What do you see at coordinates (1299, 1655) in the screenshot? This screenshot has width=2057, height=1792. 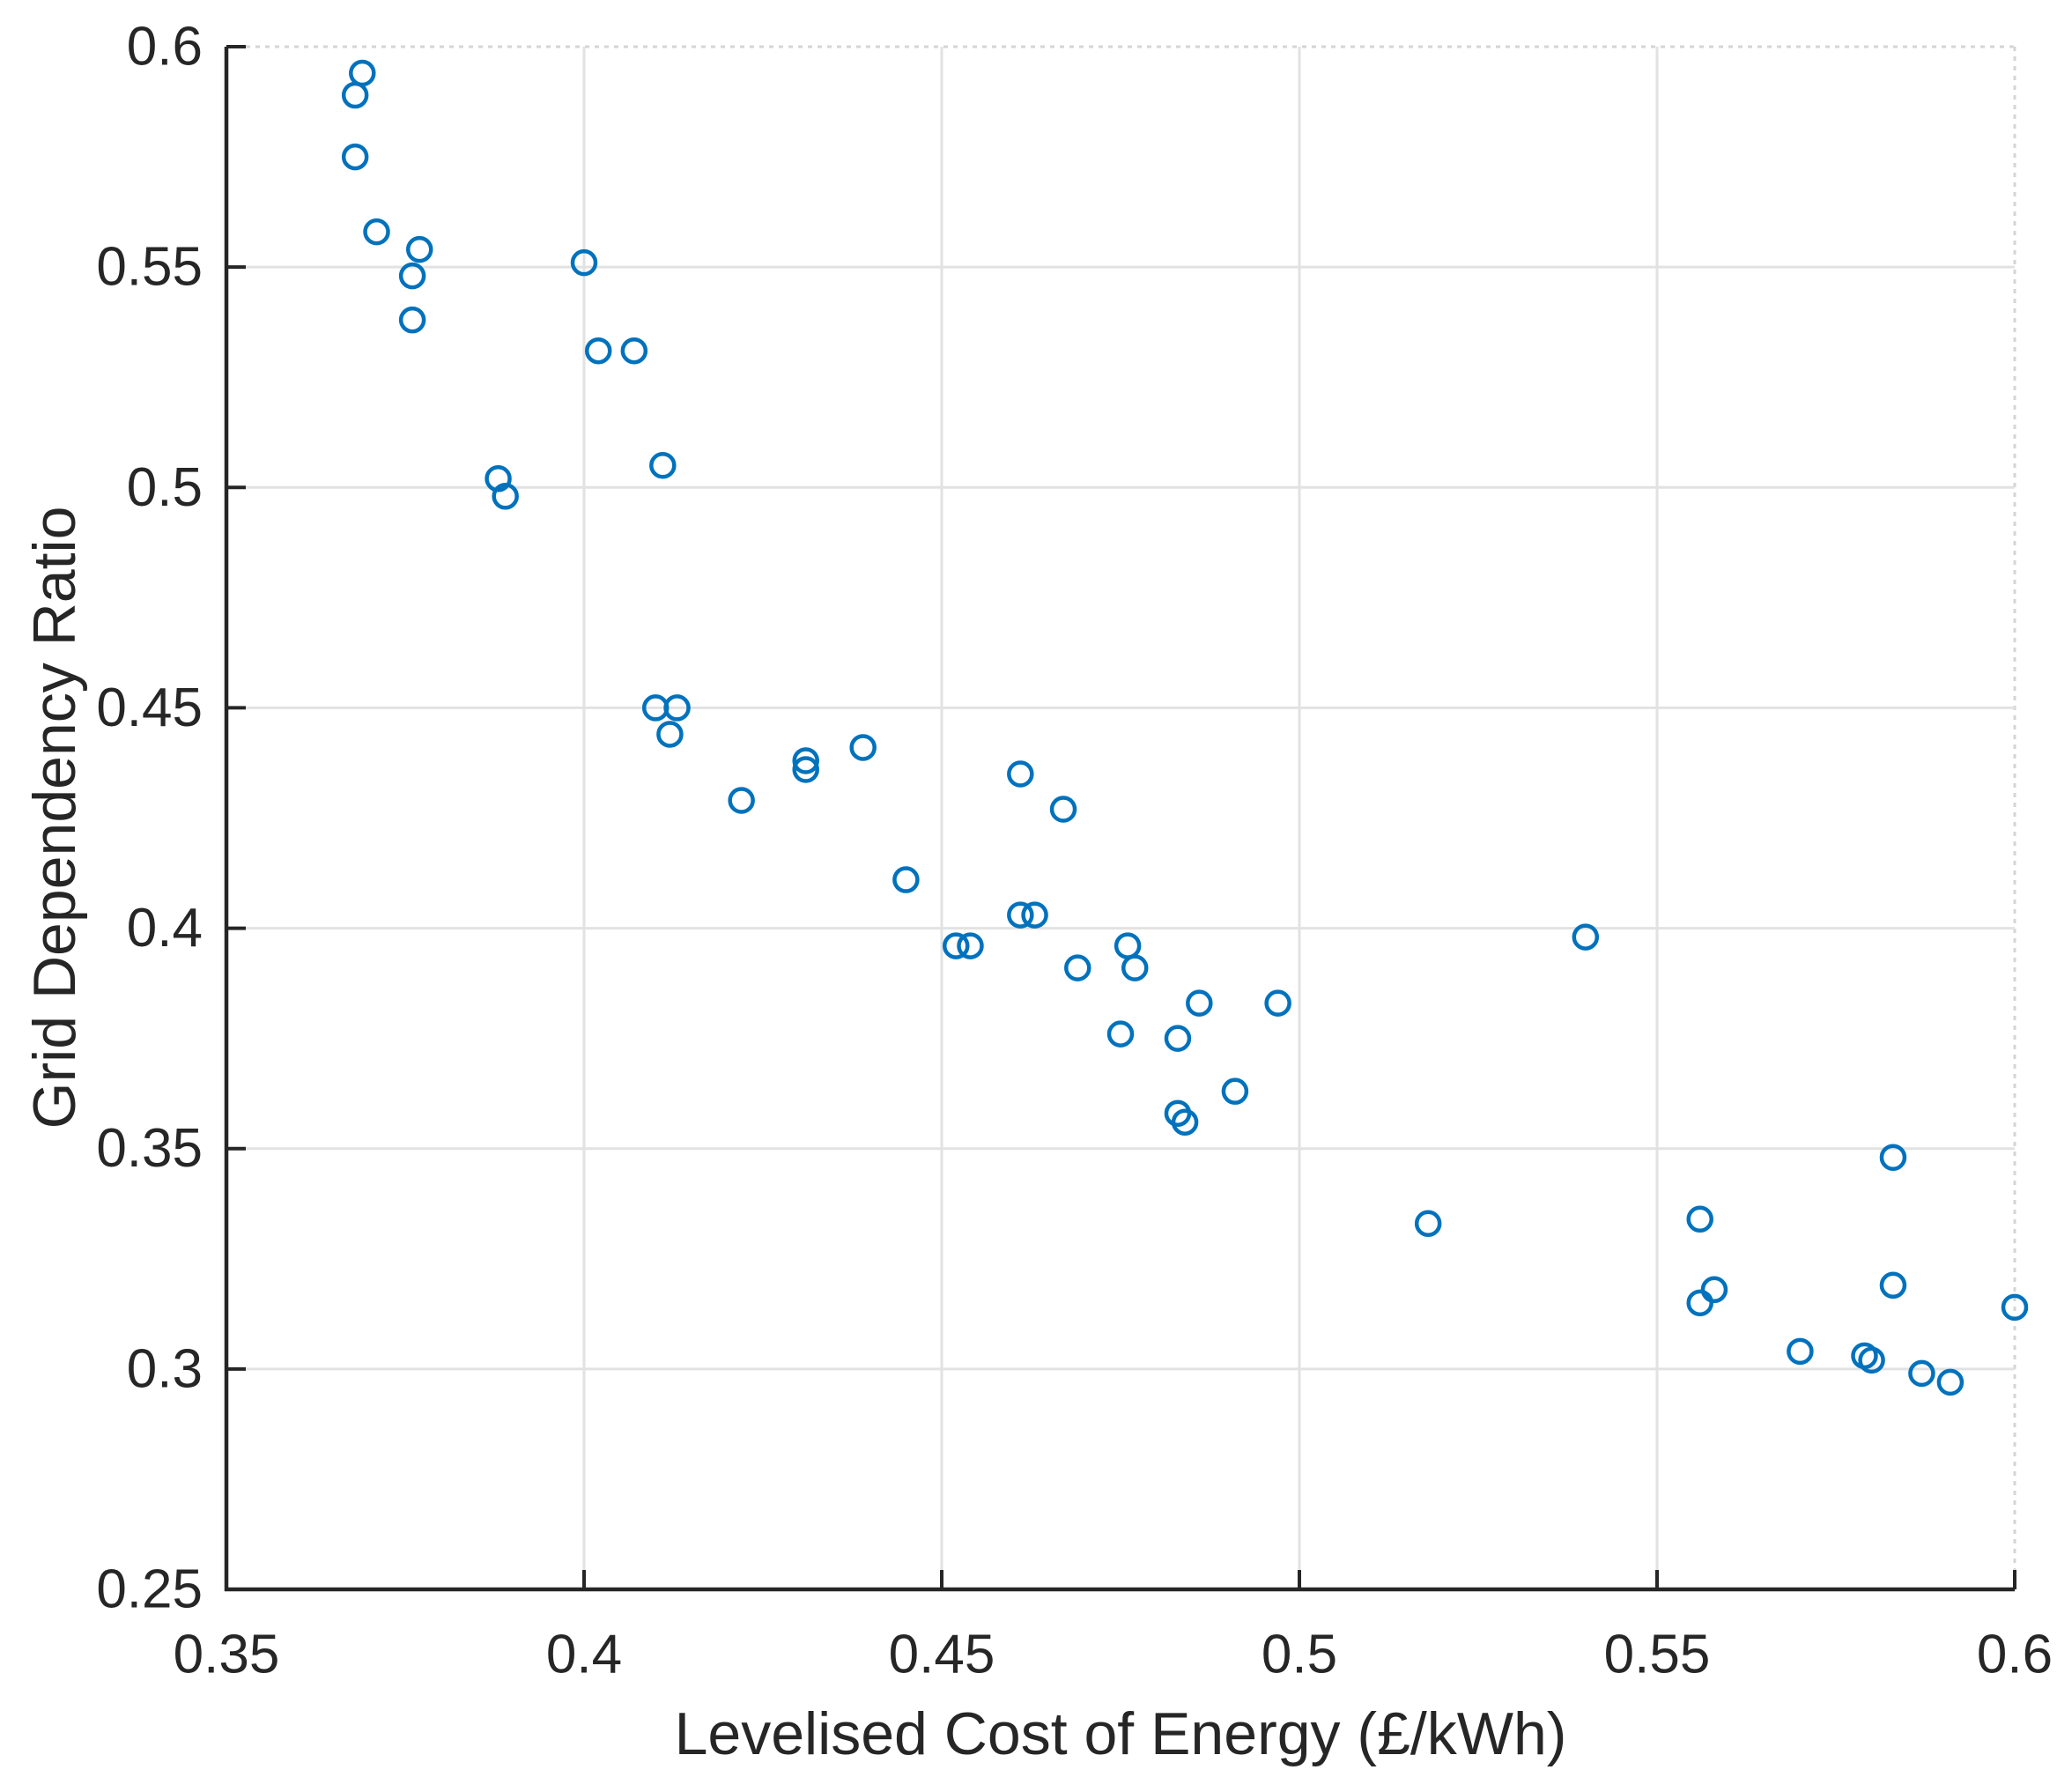 I see `x-tick-label: 0.5` at bounding box center [1299, 1655].